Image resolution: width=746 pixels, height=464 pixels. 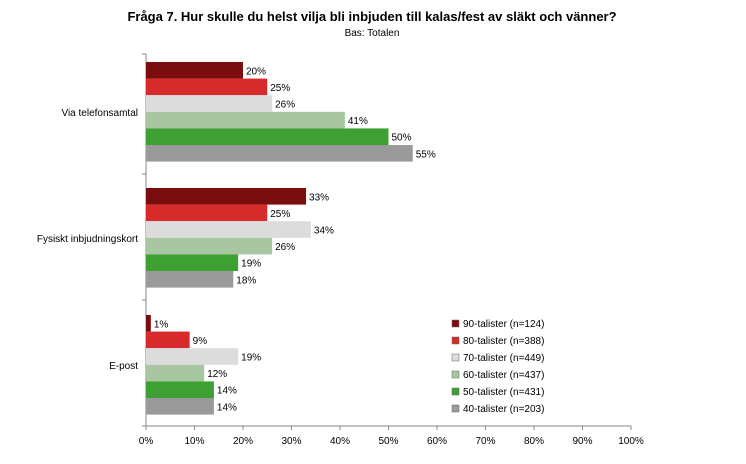 I want to click on legend-label: 80-talister (n=388), so click(x=503, y=341).